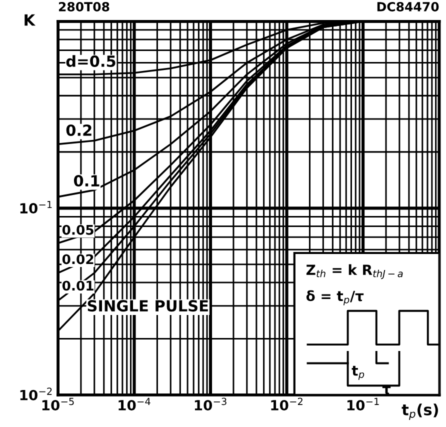 The height and width of the screenshot is (427, 446). What do you see at coordinates (408, 7) in the screenshot?
I see `text: DC84470` at bounding box center [408, 7].